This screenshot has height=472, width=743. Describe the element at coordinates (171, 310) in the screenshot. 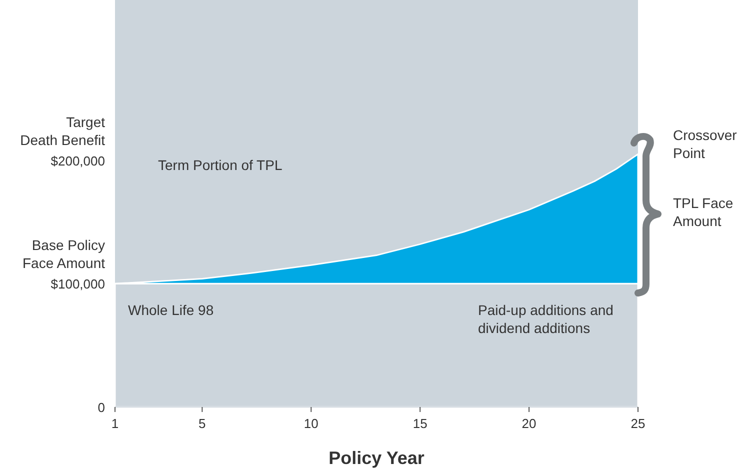

I see `annotation: Whole Life 98` at that location.